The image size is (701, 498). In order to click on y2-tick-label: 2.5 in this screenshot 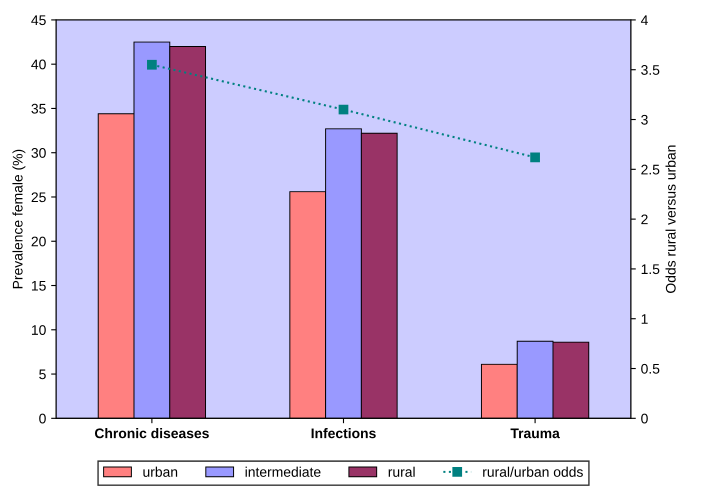, I will do `click(650, 169)`.